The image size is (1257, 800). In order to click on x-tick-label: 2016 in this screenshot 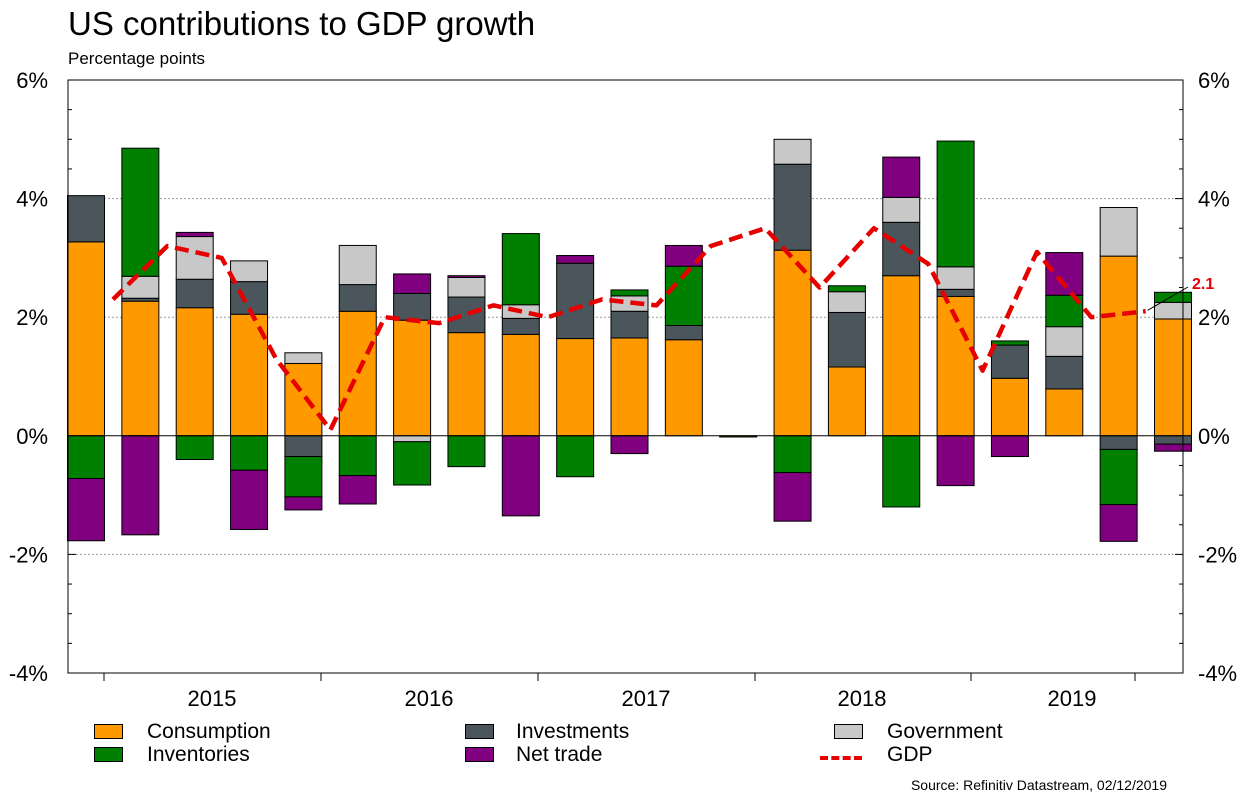, I will do `click(429, 698)`.